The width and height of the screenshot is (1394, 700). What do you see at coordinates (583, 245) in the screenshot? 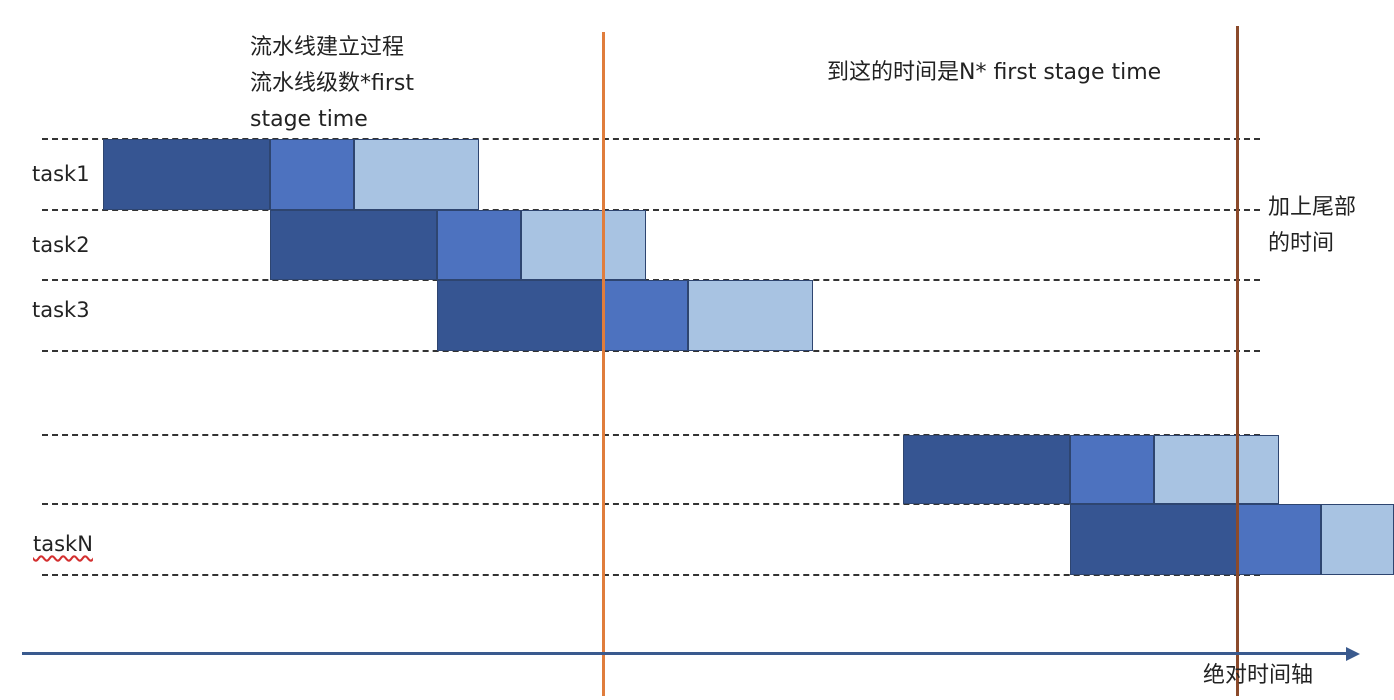
I see `task2-stage3-block` at bounding box center [583, 245].